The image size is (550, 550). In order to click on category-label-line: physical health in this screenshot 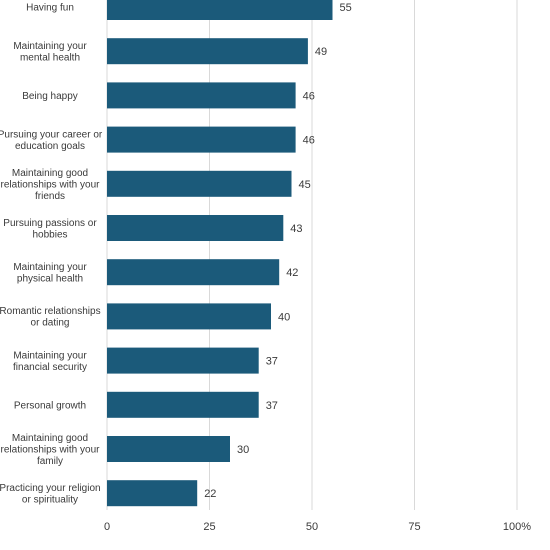, I will do `click(50, 278)`.